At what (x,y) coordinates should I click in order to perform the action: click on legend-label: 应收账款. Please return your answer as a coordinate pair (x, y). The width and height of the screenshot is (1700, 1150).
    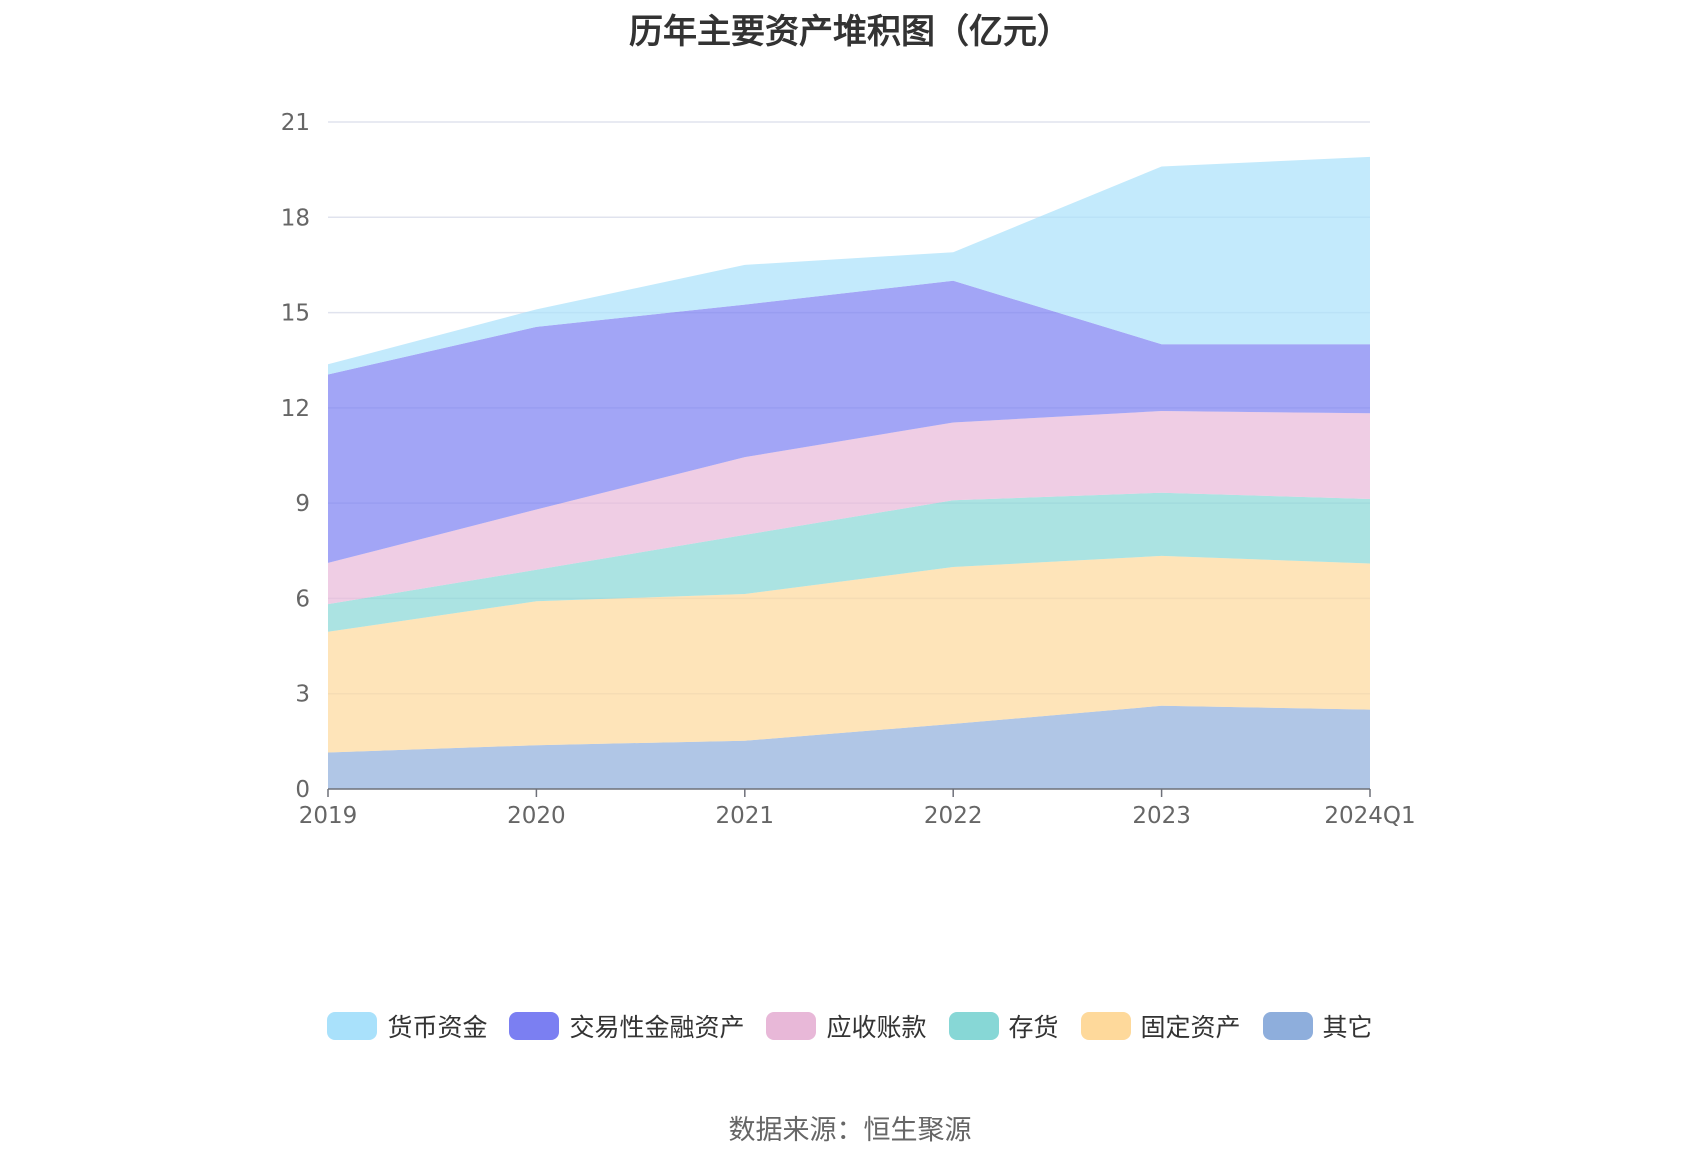
    Looking at the image, I should click on (876, 1027).